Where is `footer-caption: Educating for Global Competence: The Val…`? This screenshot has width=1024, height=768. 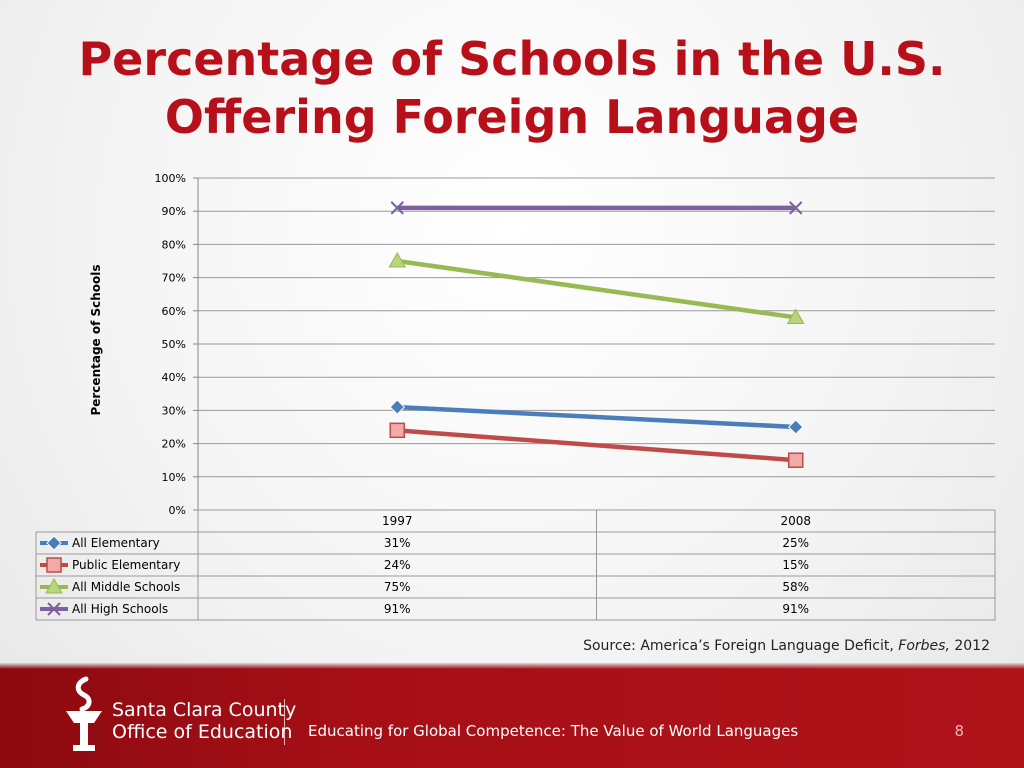
footer-caption: Educating for Global Competence: The Val… is located at coordinates (553, 731).